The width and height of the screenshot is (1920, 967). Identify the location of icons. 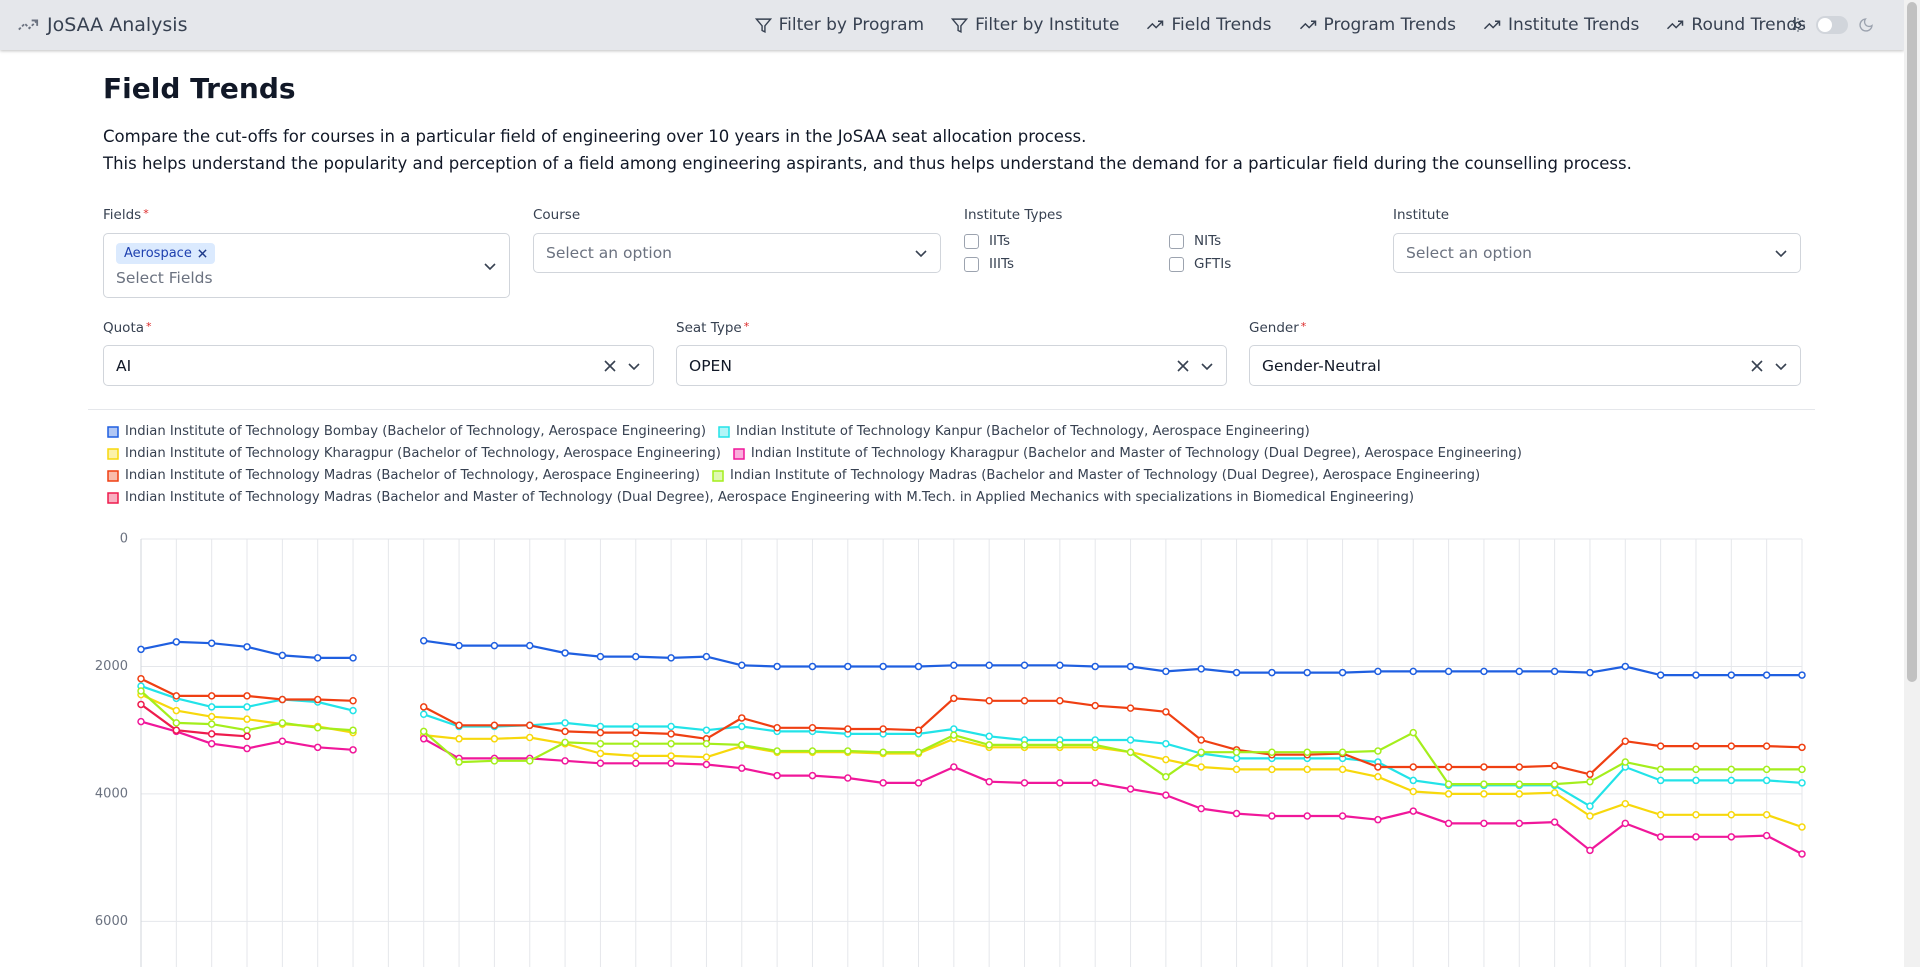
(1195, 366).